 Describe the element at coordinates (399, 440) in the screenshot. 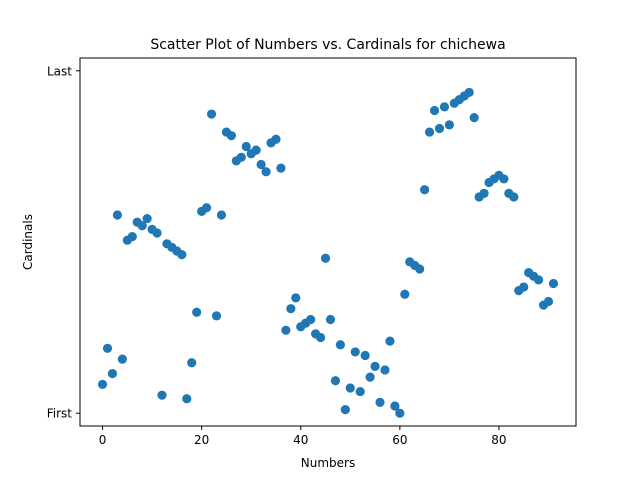

I see `x-tick-label: 60` at that location.